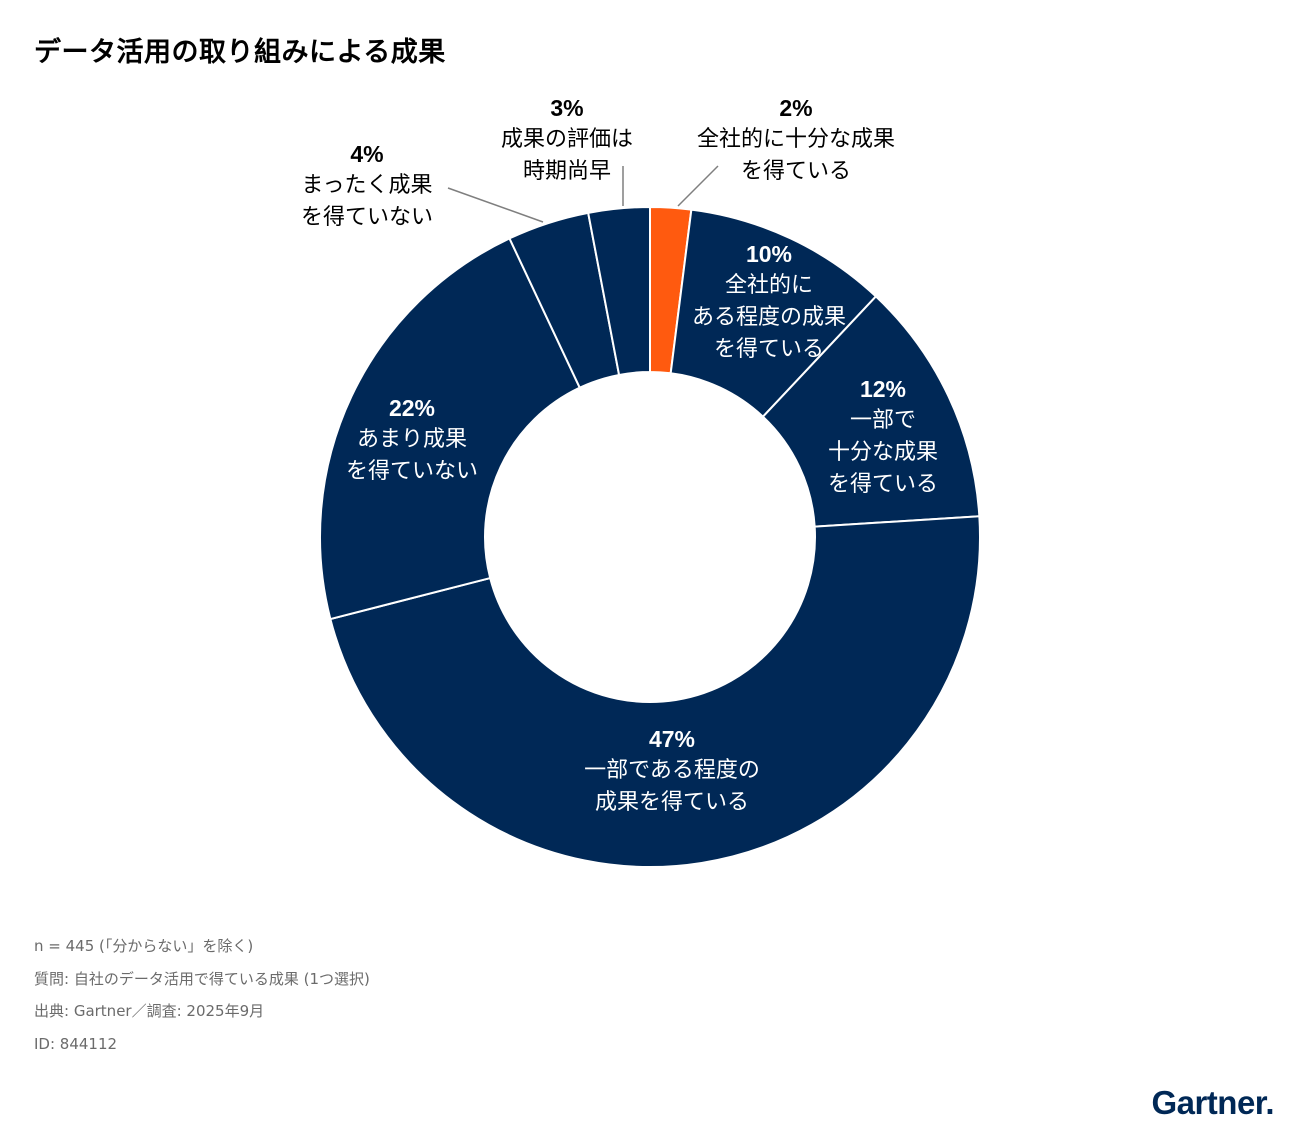  What do you see at coordinates (76, 1043) in the screenshot?
I see `note-id: ID: 844112` at bounding box center [76, 1043].